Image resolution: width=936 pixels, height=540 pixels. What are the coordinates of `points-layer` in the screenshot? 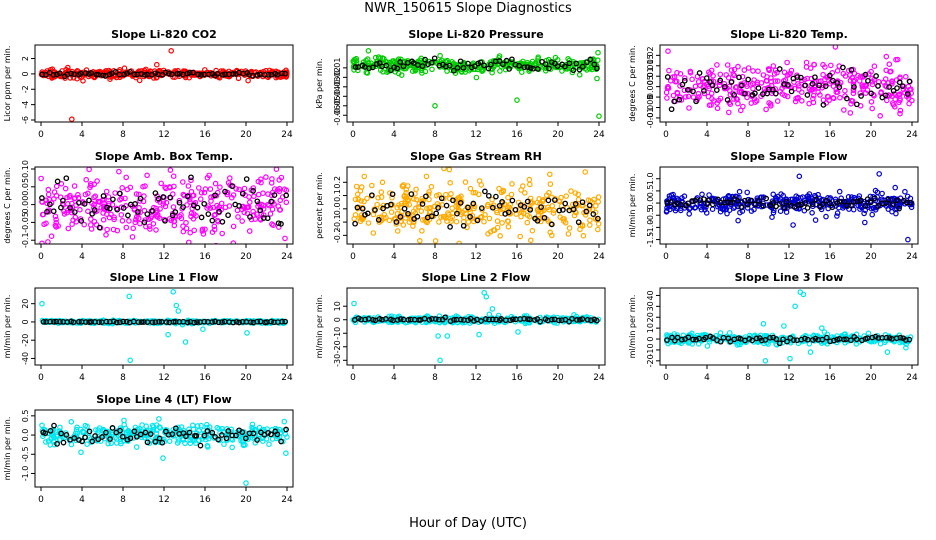 It's located at (164, 451).